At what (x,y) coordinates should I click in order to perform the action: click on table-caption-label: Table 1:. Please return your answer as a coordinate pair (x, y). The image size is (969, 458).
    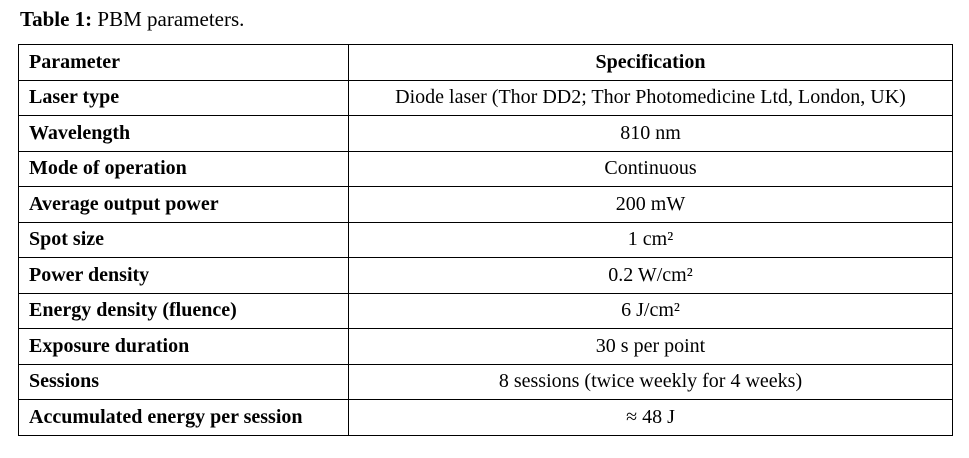
    Looking at the image, I should click on (56, 19).